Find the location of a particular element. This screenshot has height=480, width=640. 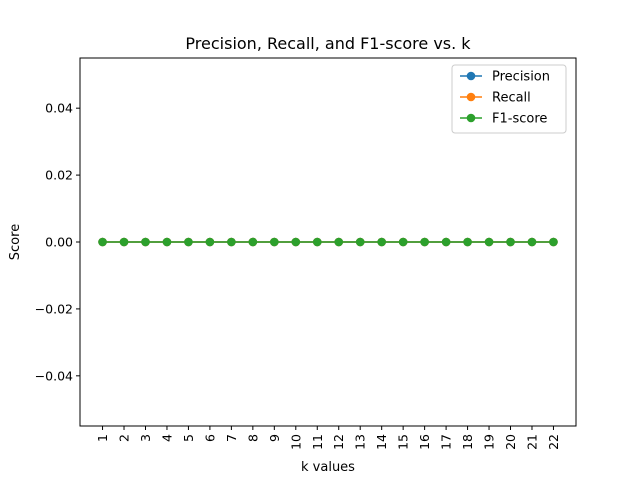

legend-label-precision: Precision is located at coordinates (521, 77).